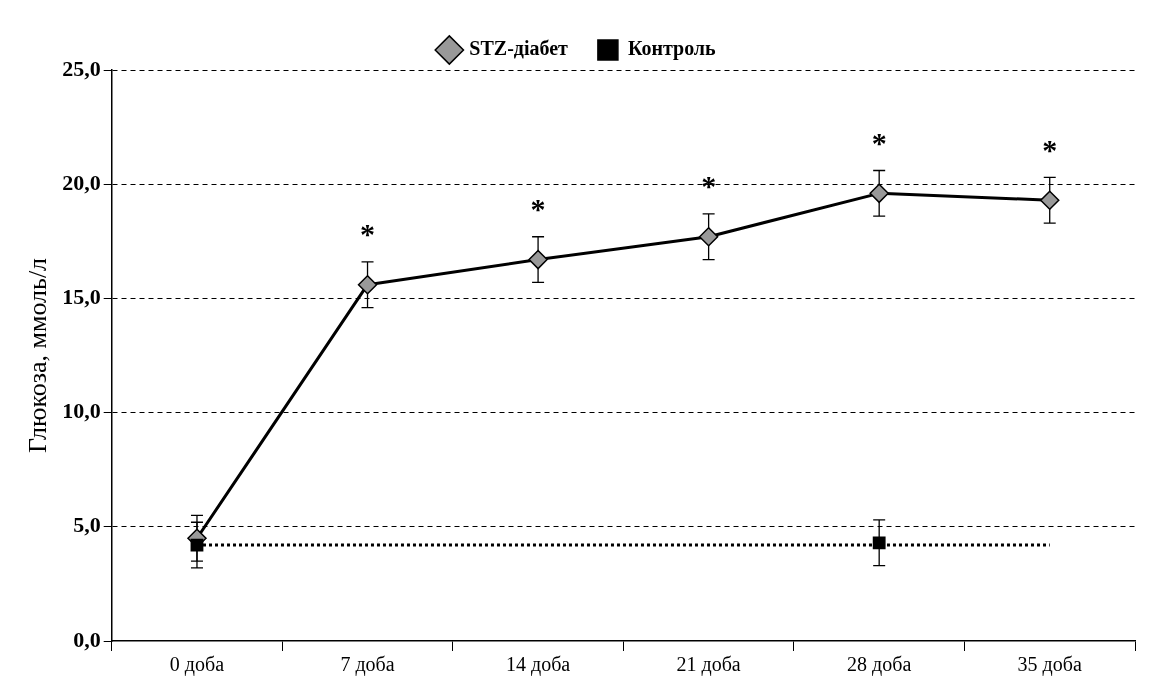 This screenshot has height=691, width=1153. What do you see at coordinates (81, 68) in the screenshot?
I see `y-tick-label: 25,0` at bounding box center [81, 68].